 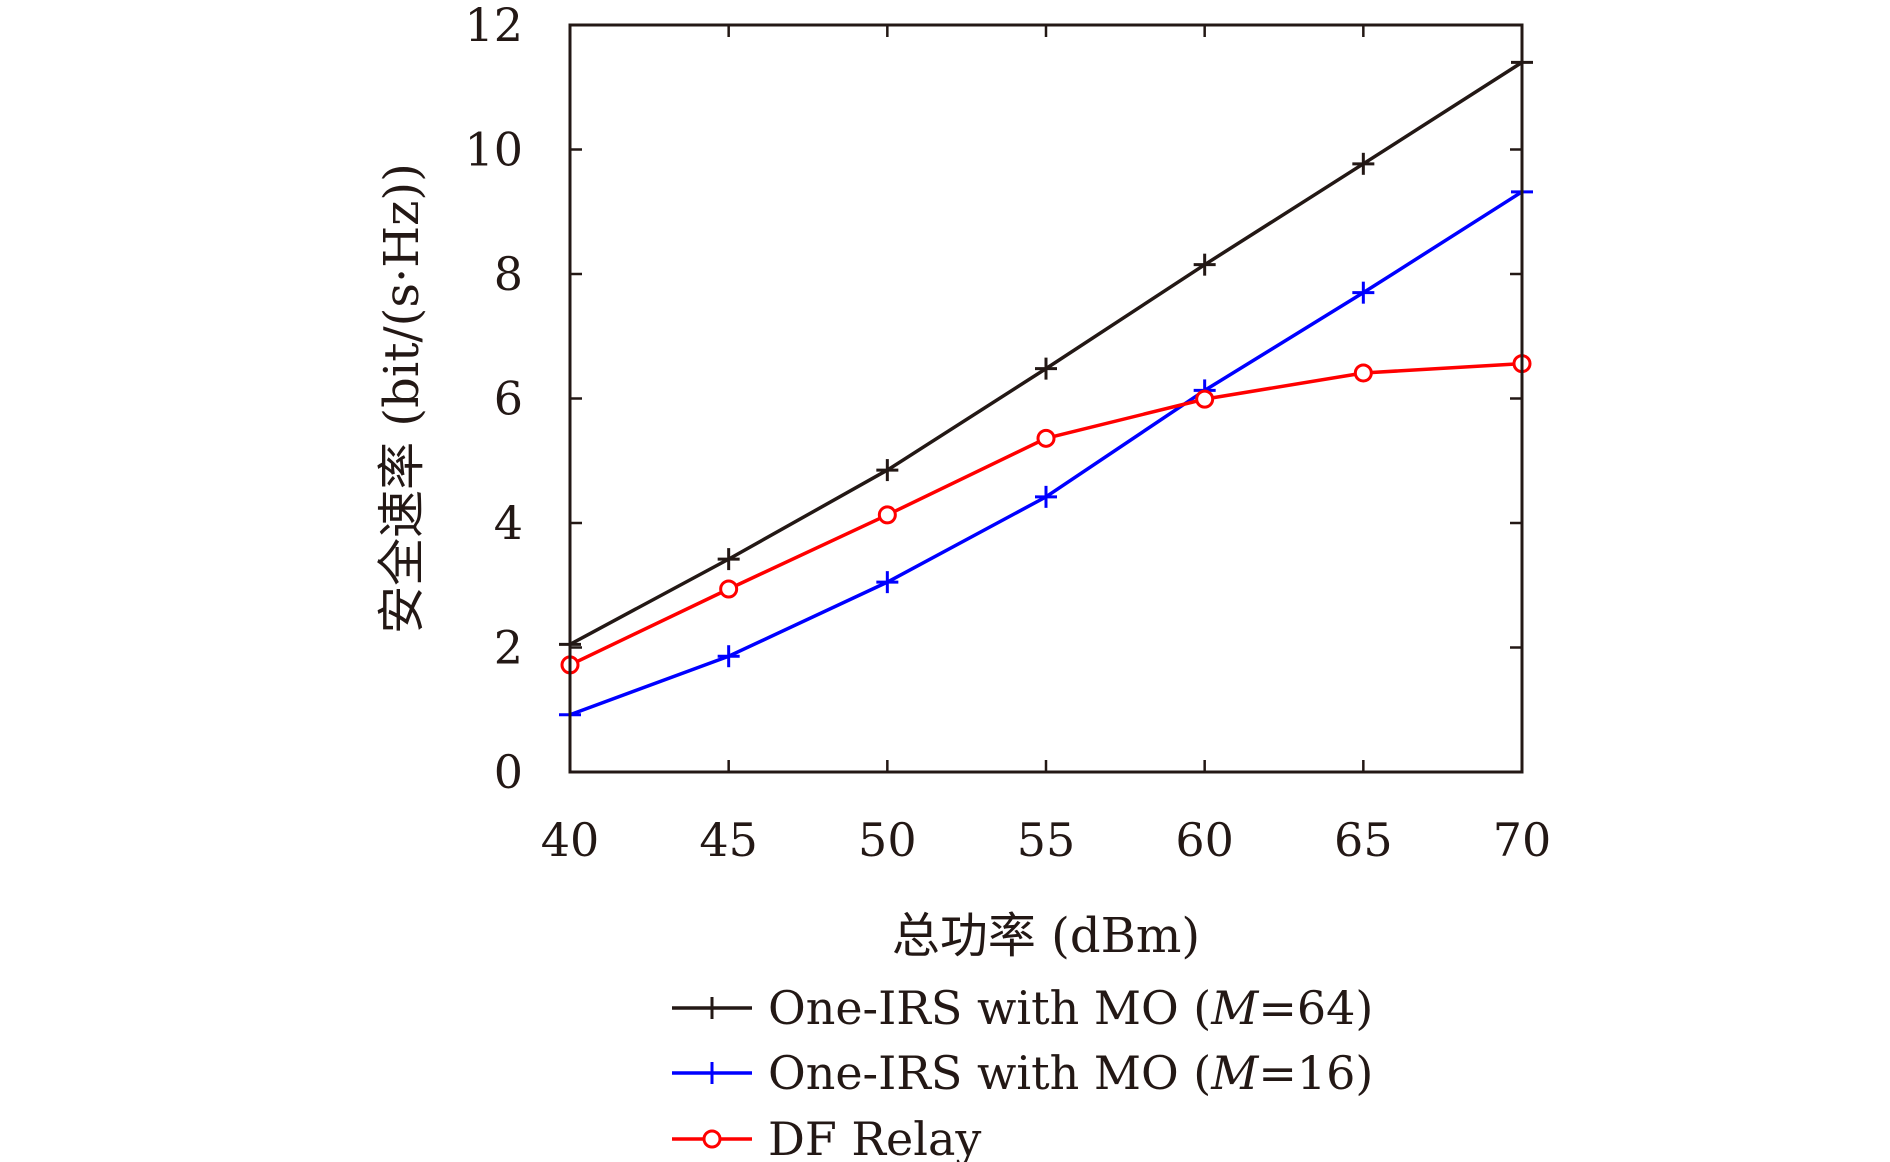 I want to click on y-tick-label: 6, so click(x=508, y=399).